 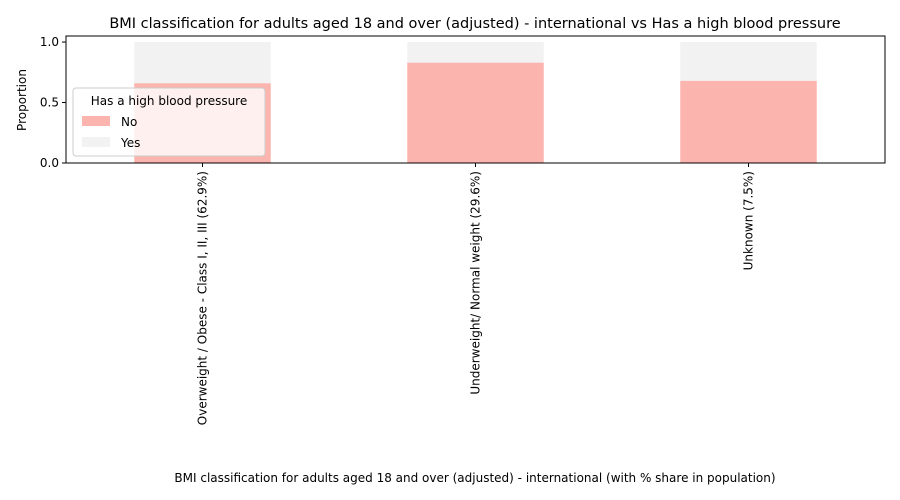 I want to click on legend-label-yes: Yes, so click(x=130, y=143).